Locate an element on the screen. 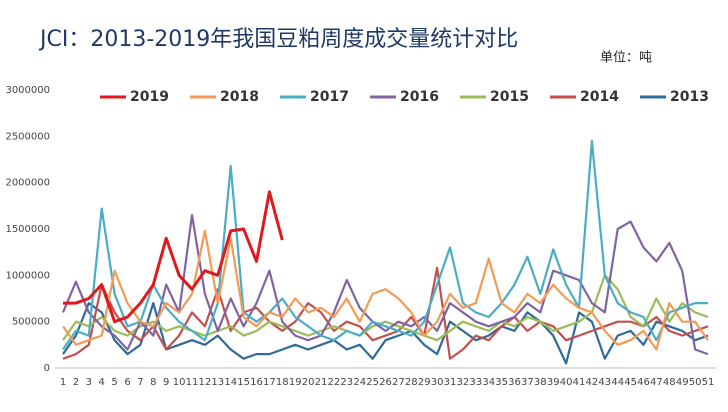  x-tick-label: 50 is located at coordinates (695, 382).